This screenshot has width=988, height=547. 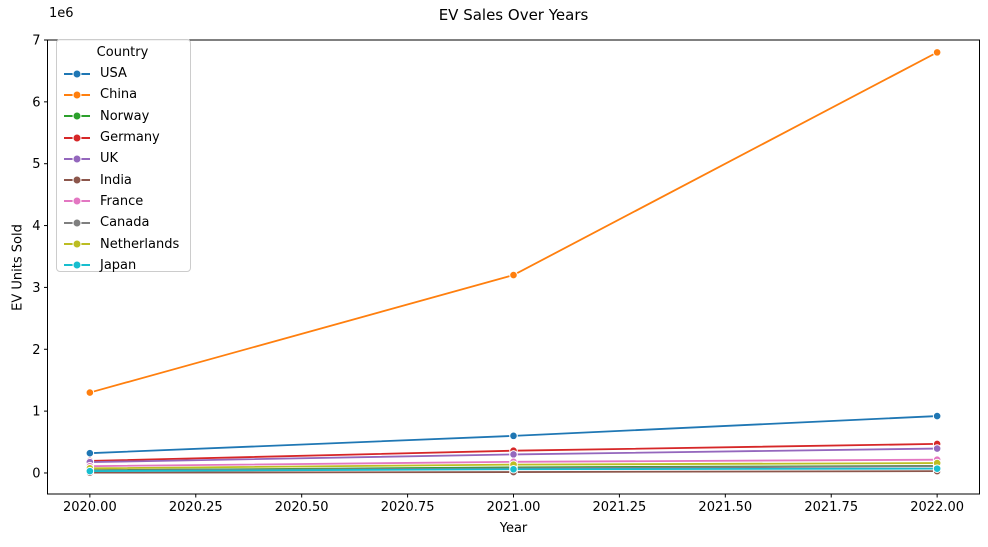 I want to click on legend-title: Country, so click(x=122, y=52).